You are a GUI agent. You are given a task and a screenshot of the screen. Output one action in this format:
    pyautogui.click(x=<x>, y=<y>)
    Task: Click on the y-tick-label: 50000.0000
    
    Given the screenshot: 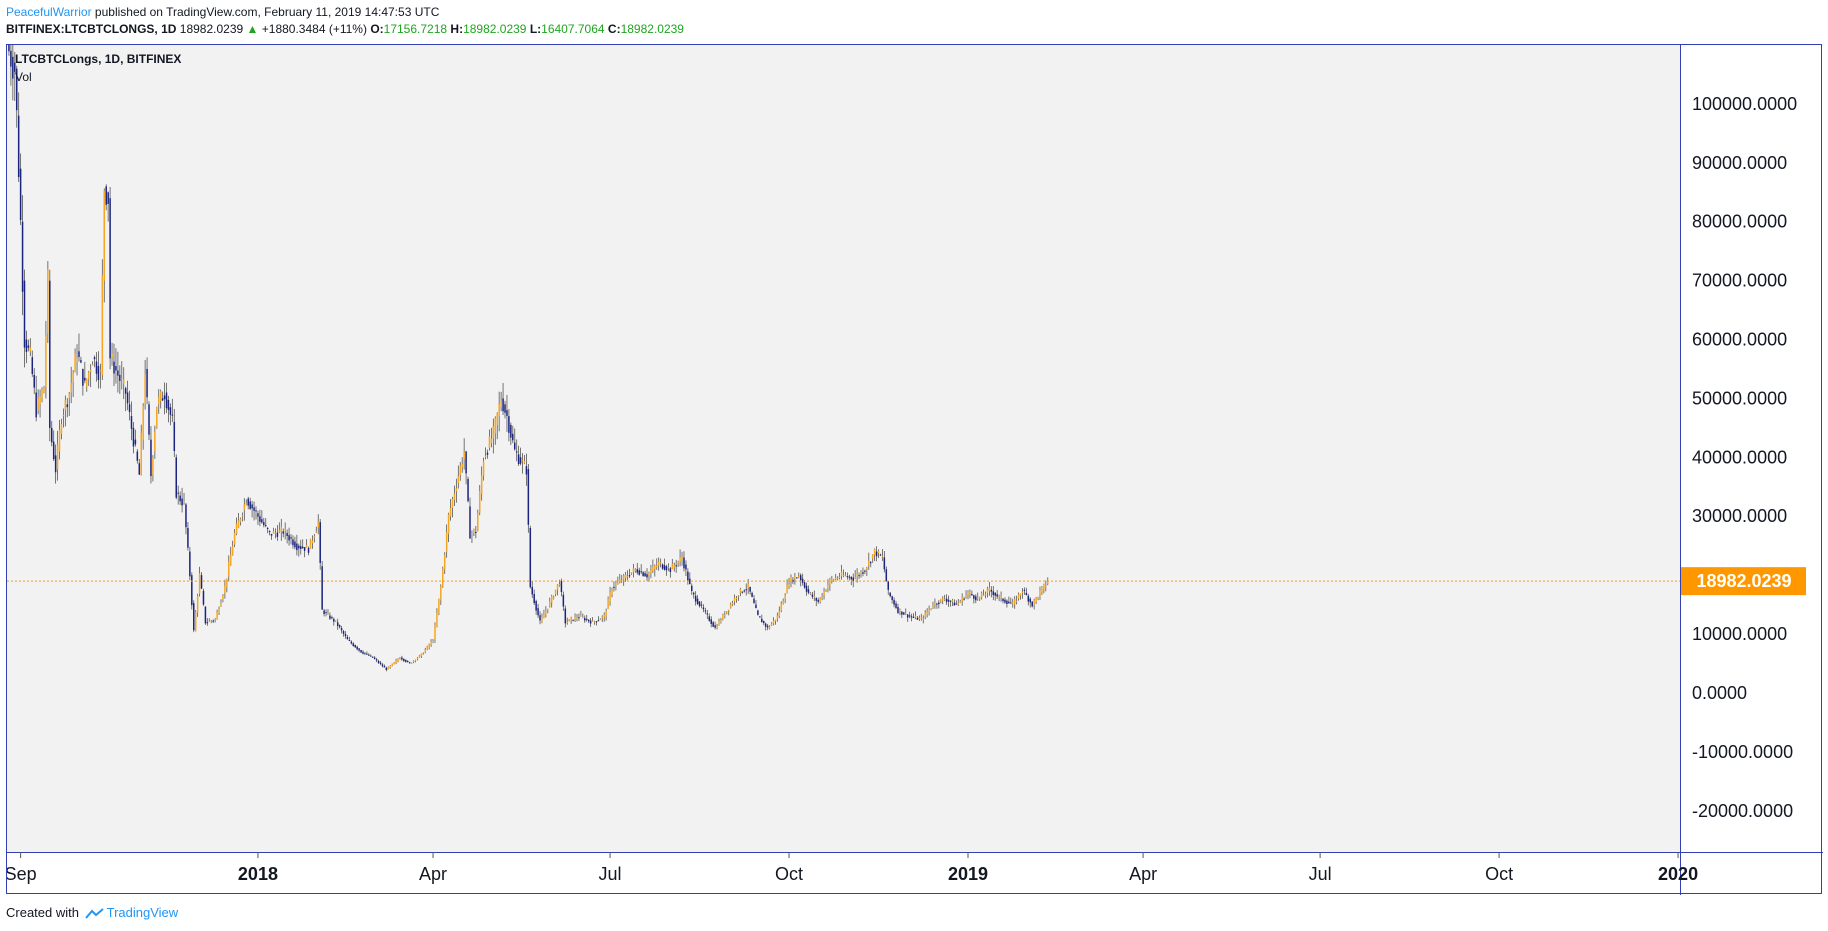 What is the action you would take?
    pyautogui.click(x=1739, y=398)
    